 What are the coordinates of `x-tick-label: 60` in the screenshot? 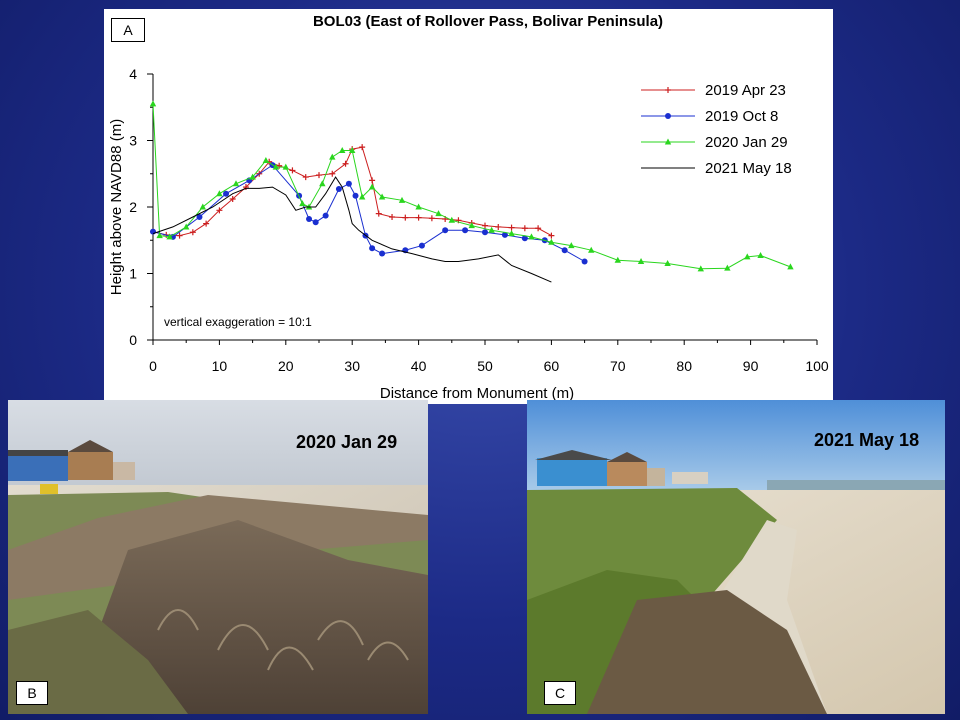 It's located at (552, 366).